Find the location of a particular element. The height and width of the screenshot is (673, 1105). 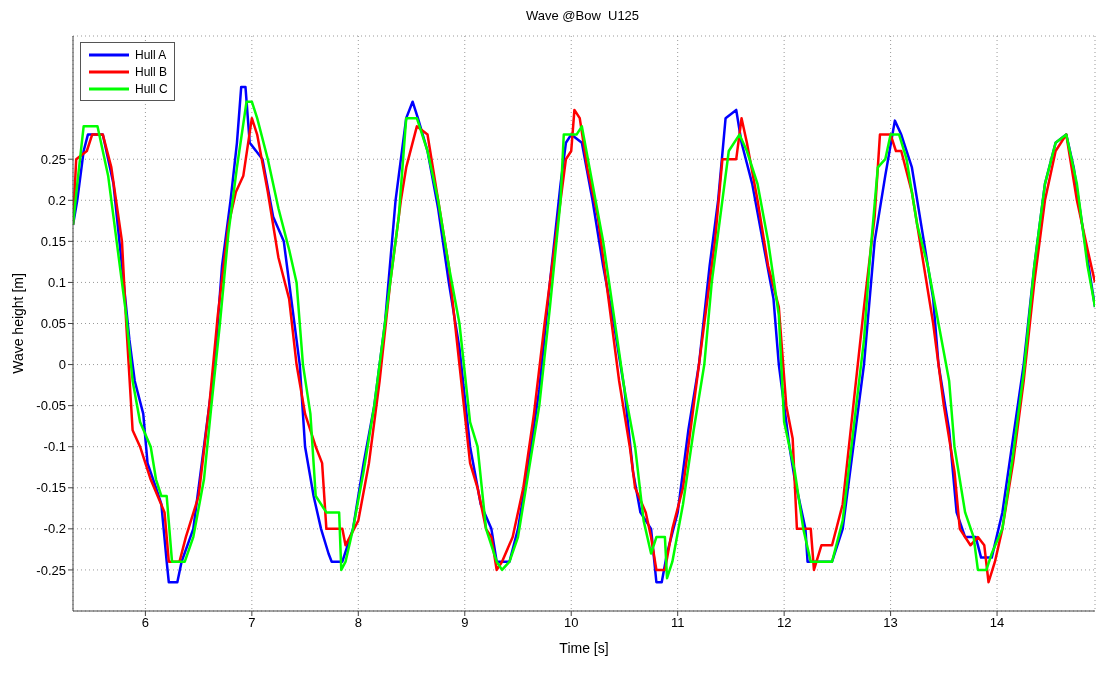

x-tick-label: 14 is located at coordinates (997, 623).